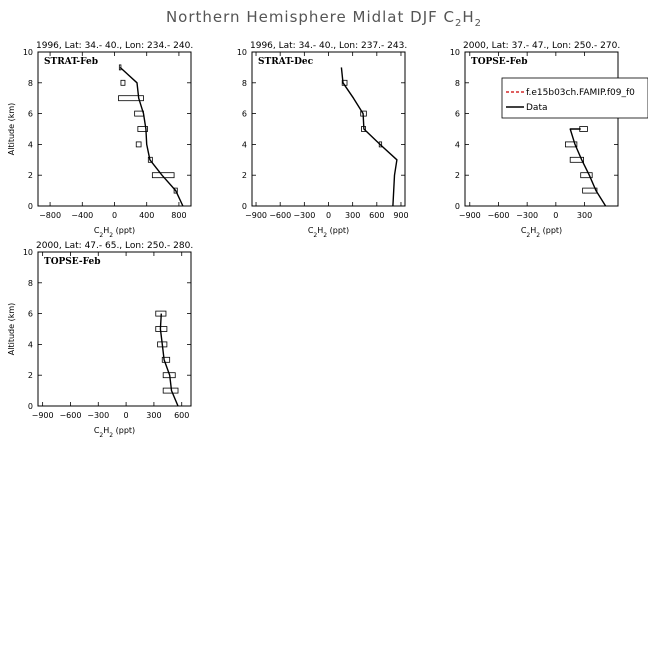  What do you see at coordinates (328, 46) in the screenshot?
I see `panel-title: 1996, Lat: 34.- 40., Lon: 237.- 243.` at bounding box center [328, 46].